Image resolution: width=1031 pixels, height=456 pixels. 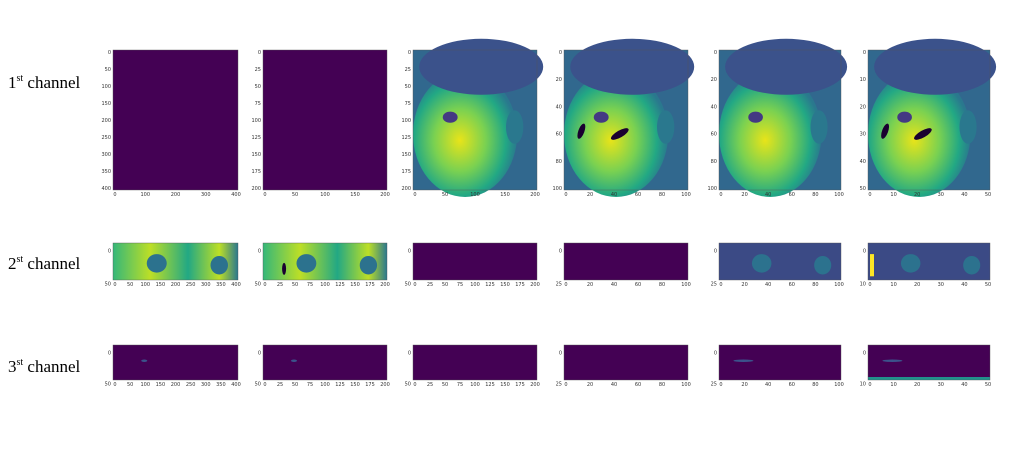 I want to click on x-tick-label: 75, so click(x=310, y=385).